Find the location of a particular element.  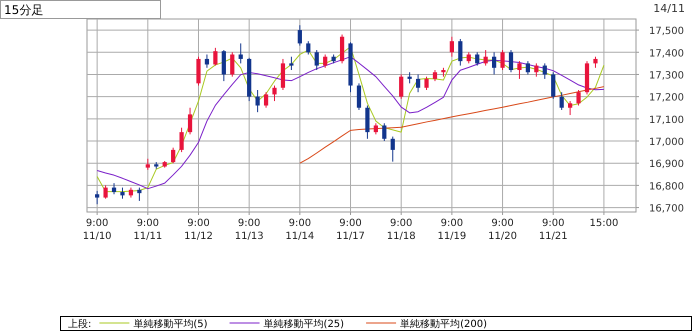

y-tick-label: 17,000 is located at coordinates (666, 142).